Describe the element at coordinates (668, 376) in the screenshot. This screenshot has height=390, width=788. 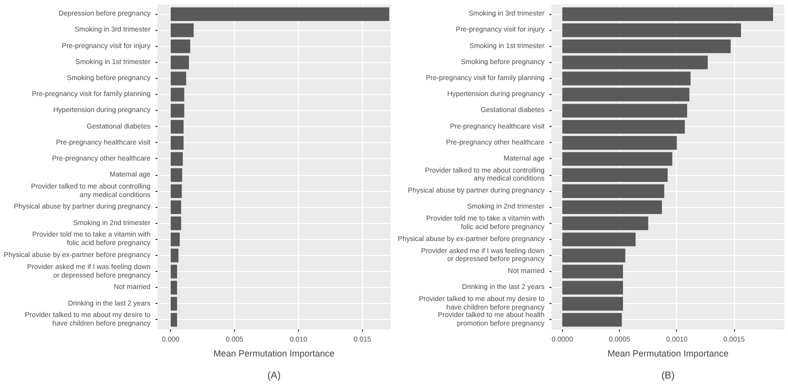
I see `text: (B)` at that location.